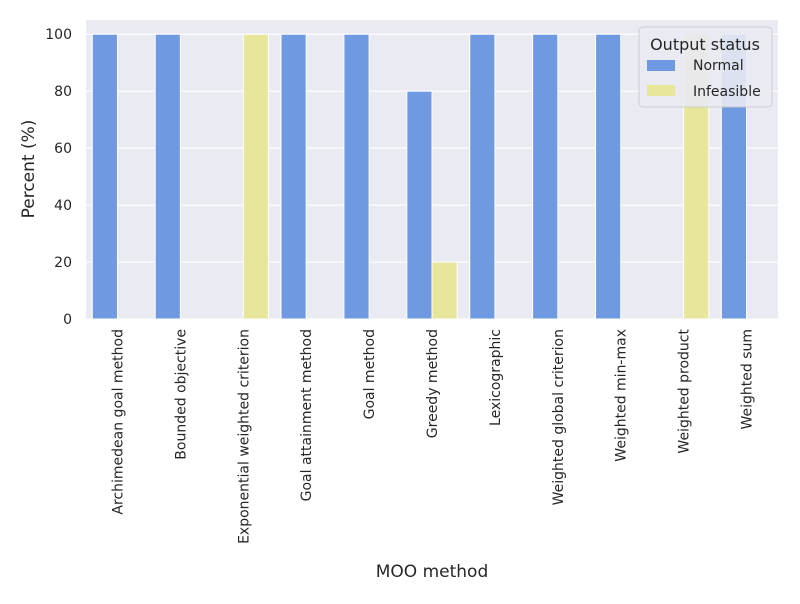  What do you see at coordinates (307, 415) in the screenshot?
I see `x-tick-label-goal-attainment-method: Goal attainment method` at bounding box center [307, 415].